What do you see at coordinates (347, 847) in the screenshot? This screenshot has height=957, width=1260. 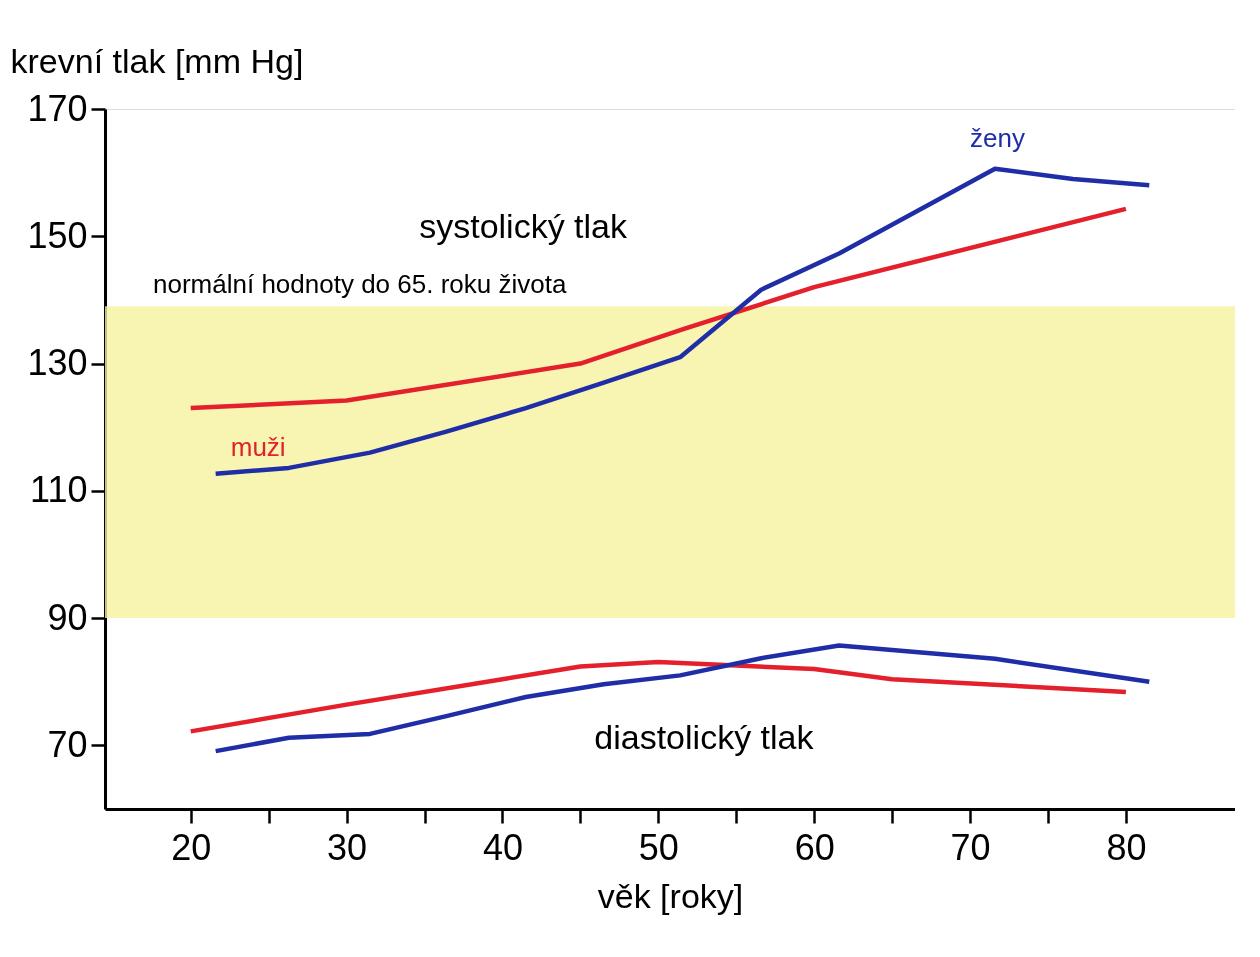 I see `x-tick-label: 30` at bounding box center [347, 847].